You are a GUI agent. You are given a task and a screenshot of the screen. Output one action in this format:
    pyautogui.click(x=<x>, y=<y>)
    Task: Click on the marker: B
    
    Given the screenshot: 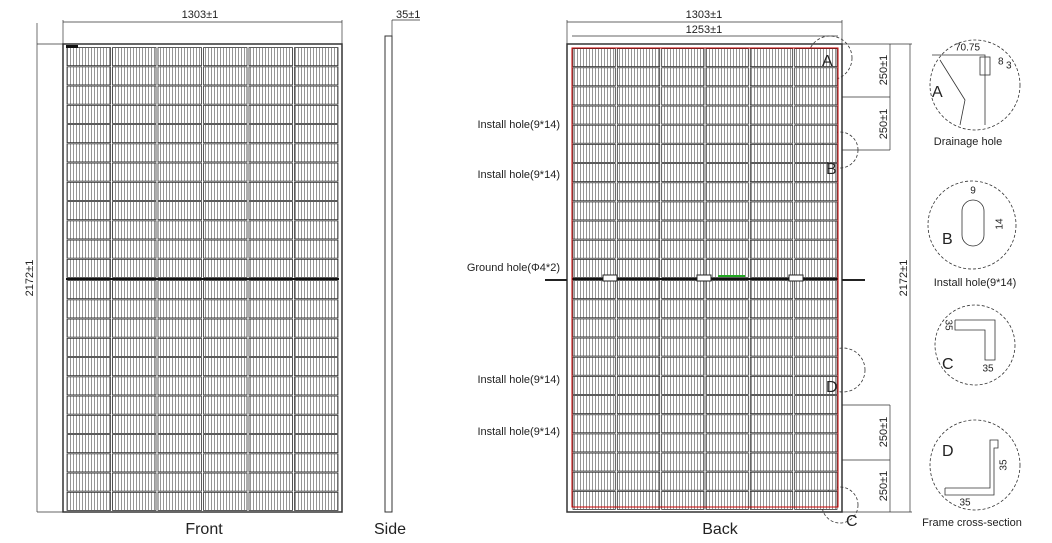 What is the action you would take?
    pyautogui.click(x=831, y=169)
    